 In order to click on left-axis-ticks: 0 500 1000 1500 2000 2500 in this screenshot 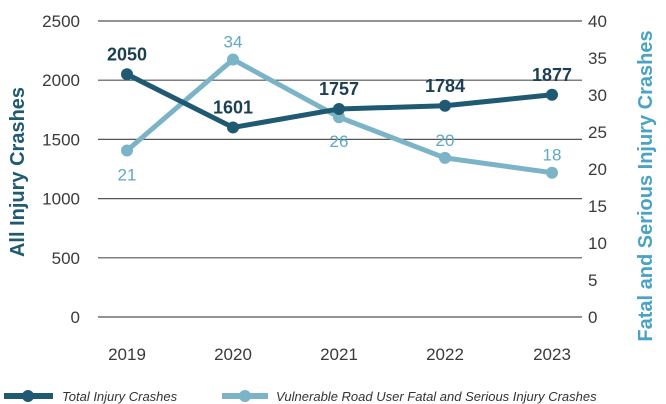, I will do `click(61, 169)`.